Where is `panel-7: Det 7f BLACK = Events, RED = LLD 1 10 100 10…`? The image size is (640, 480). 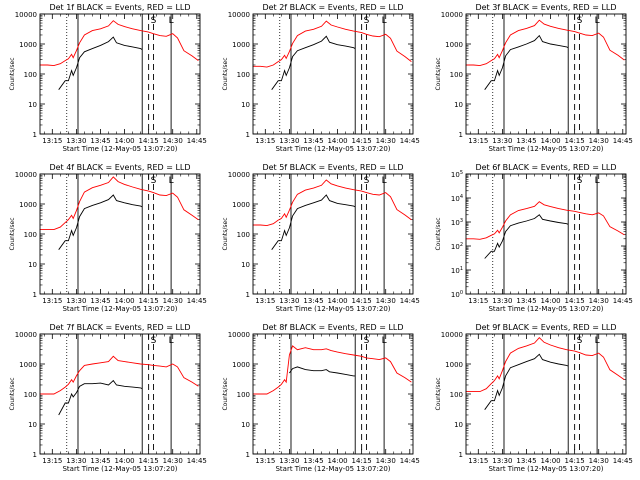
panel-7: Det 7f BLACK = Events, RED = LLD 1 10 100 10… is located at coordinates (108, 398).